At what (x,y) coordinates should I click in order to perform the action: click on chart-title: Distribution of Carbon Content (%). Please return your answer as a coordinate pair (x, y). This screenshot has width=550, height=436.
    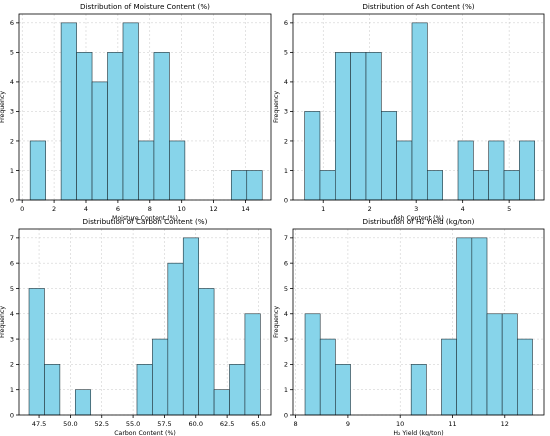
    Looking at the image, I should click on (145, 221).